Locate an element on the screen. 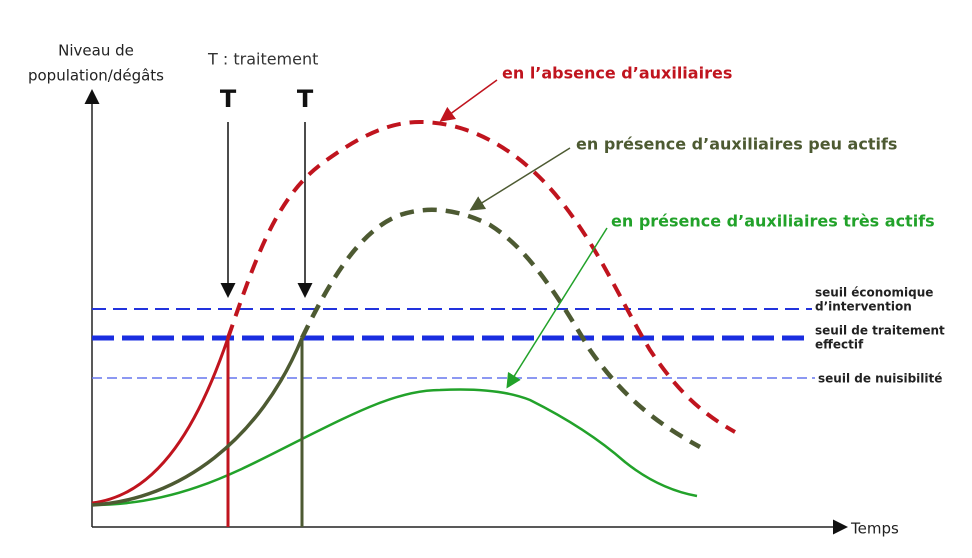 Image resolution: width=972 pixels, height=558 pixels. threshold-label: seuil de nuisibilité is located at coordinates (880, 379).